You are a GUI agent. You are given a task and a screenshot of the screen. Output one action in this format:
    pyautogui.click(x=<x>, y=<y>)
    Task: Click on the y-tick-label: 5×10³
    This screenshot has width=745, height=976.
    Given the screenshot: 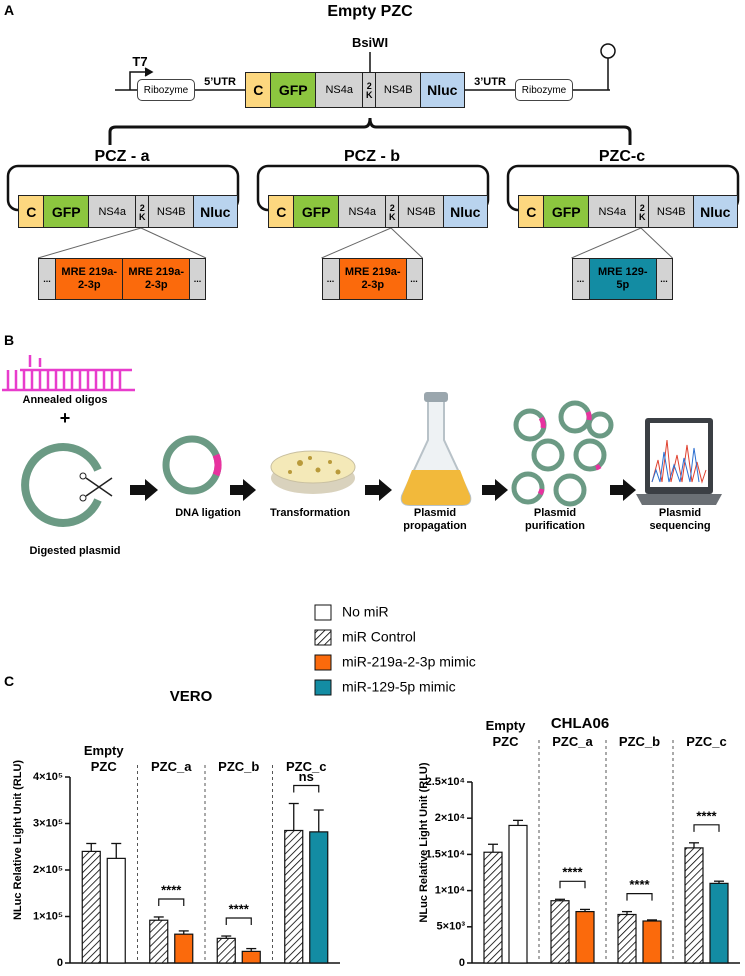 What is the action you would take?
    pyautogui.click(x=451, y=927)
    